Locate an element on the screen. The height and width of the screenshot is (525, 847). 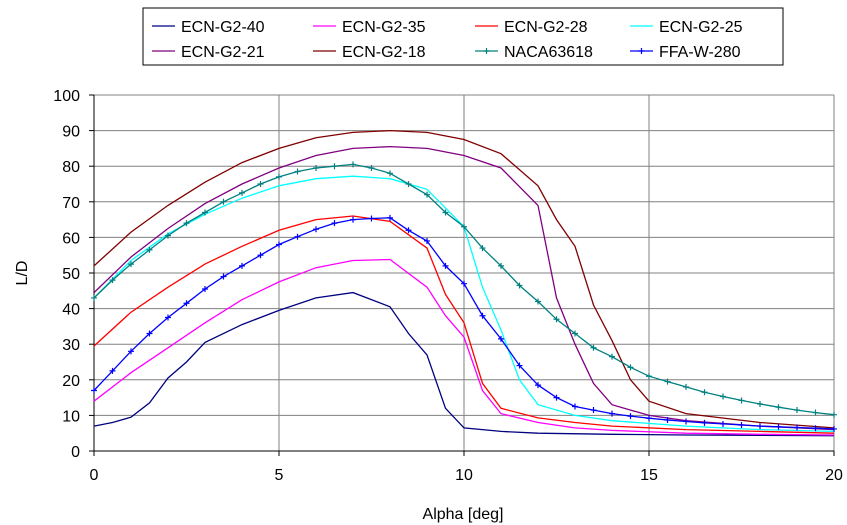
legend-box is located at coordinates (463, 36).